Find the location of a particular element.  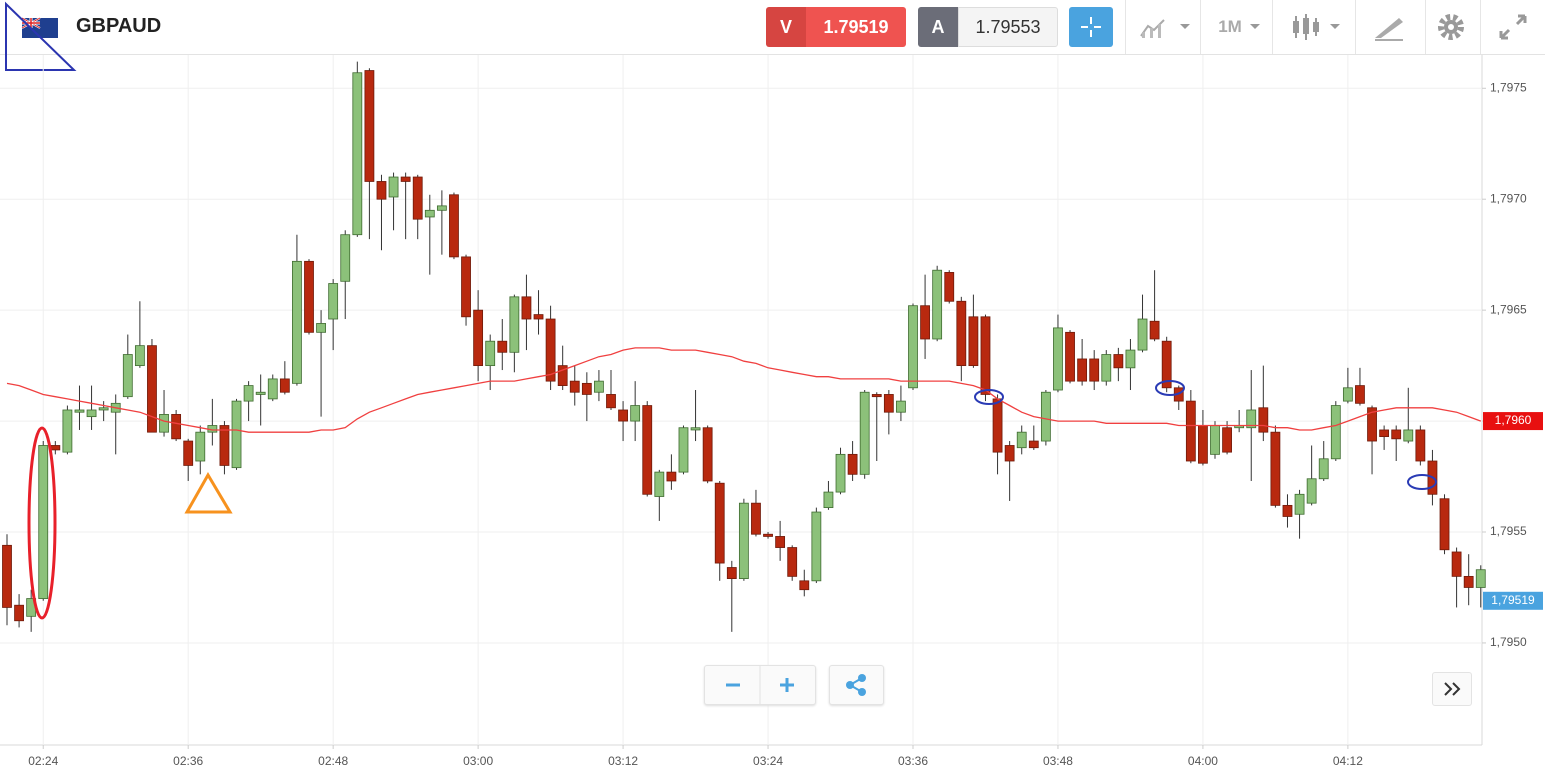

sell-letter: V is located at coordinates (786, 27).